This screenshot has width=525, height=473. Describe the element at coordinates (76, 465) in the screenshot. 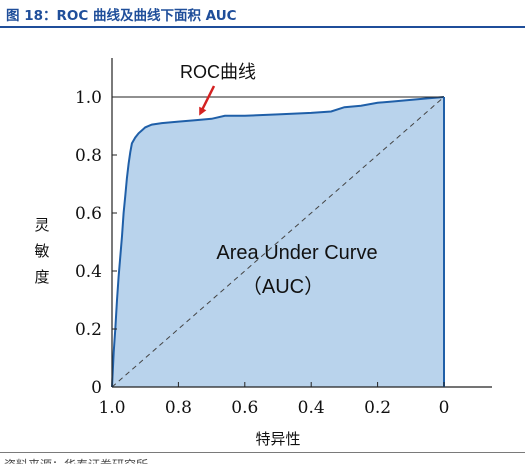

I see `source-note: 资料来源：华泰证券研究所` at that location.